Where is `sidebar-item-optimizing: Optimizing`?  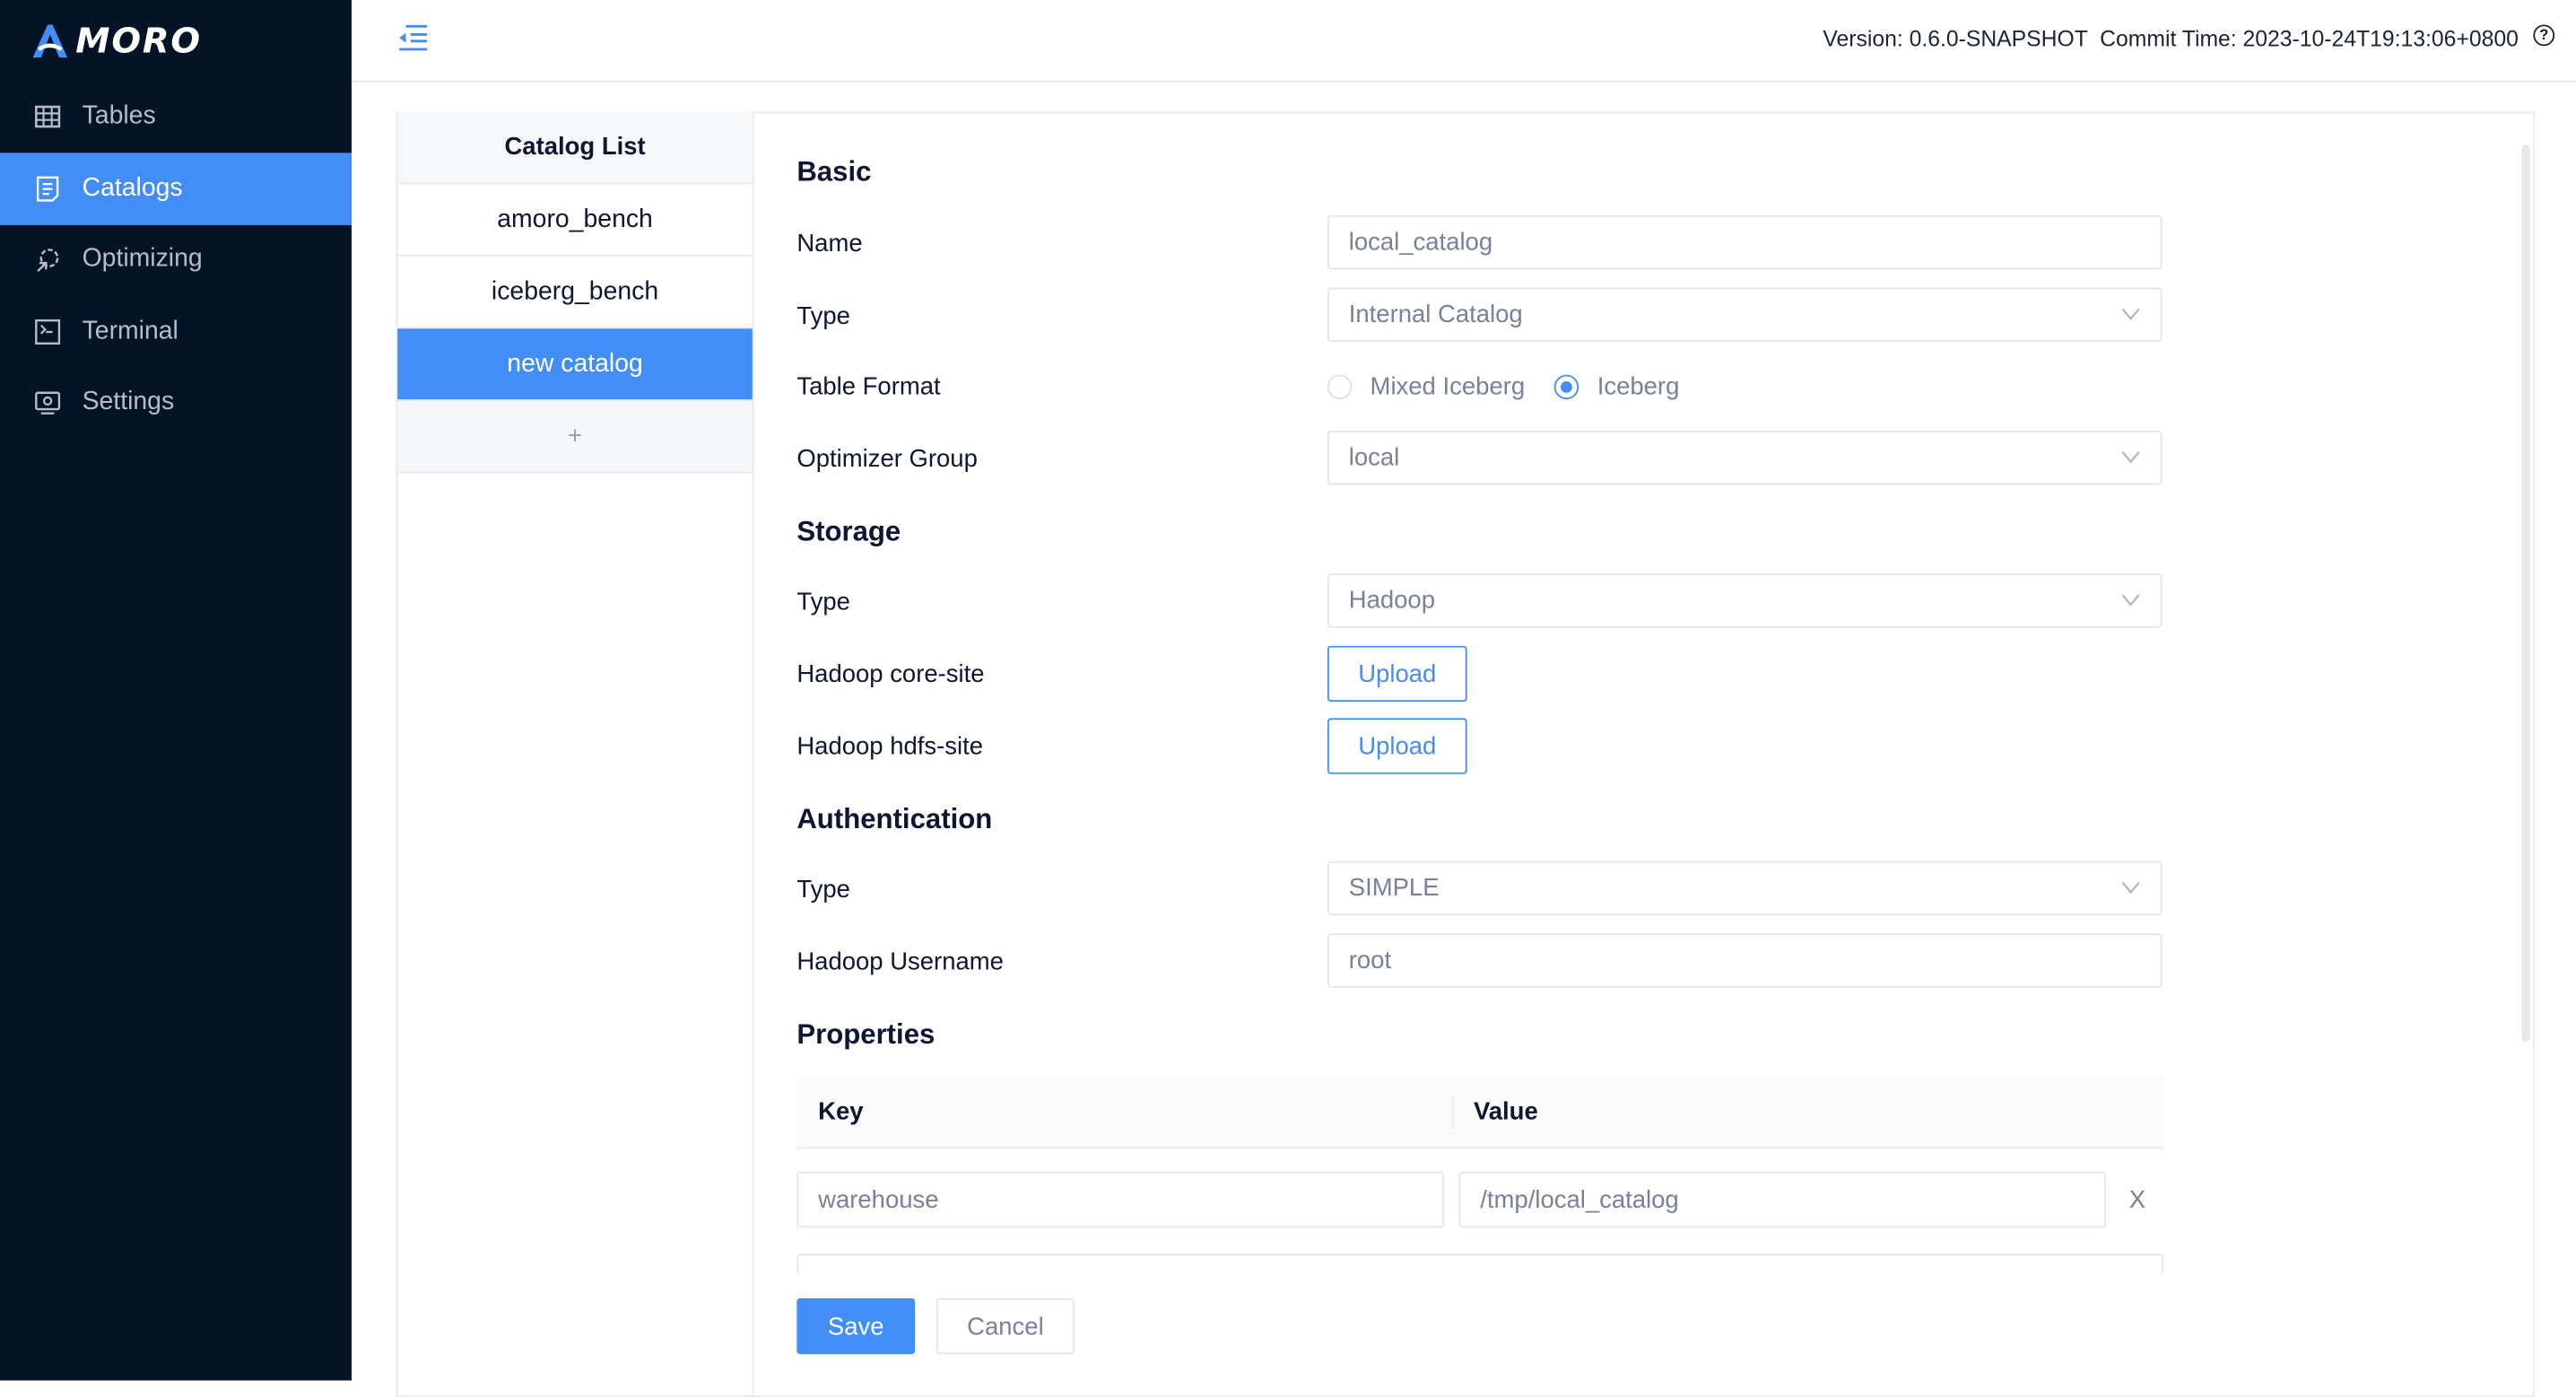
sidebar-item-optimizing: Optimizing is located at coordinates (176, 259).